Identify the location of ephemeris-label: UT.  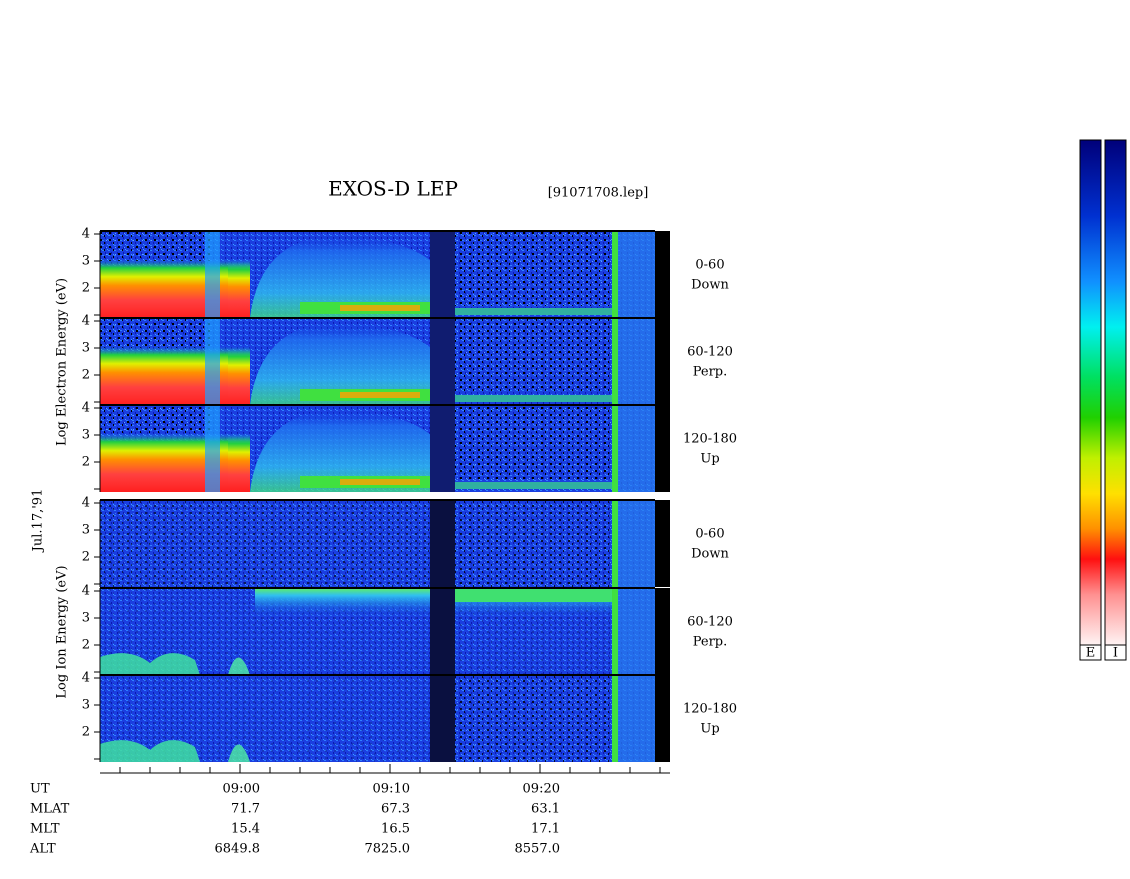
(40, 789).